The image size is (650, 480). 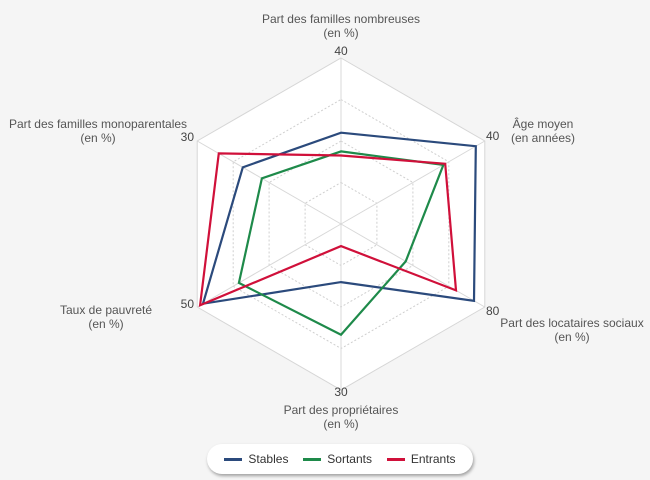 I want to click on chart-legend: Stables Sortants Entrants, so click(x=340, y=459).